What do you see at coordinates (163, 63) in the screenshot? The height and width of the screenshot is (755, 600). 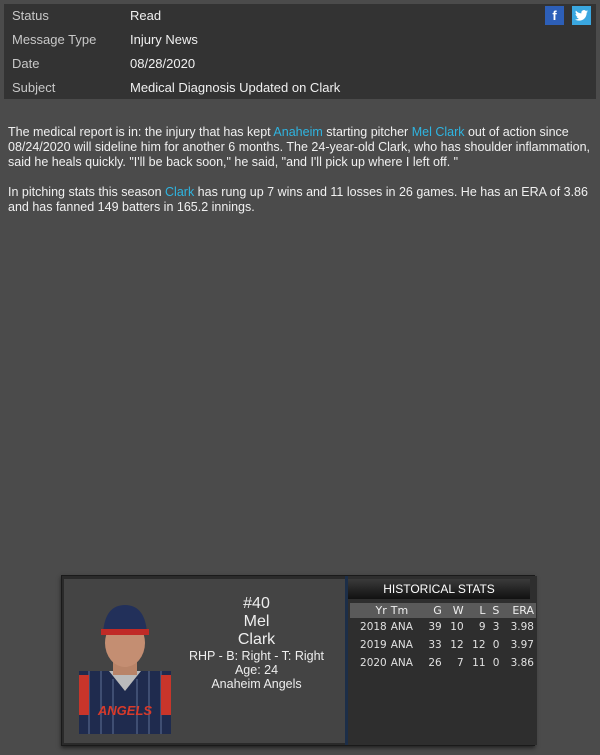 I see `date-value: 08/28/2020` at bounding box center [163, 63].